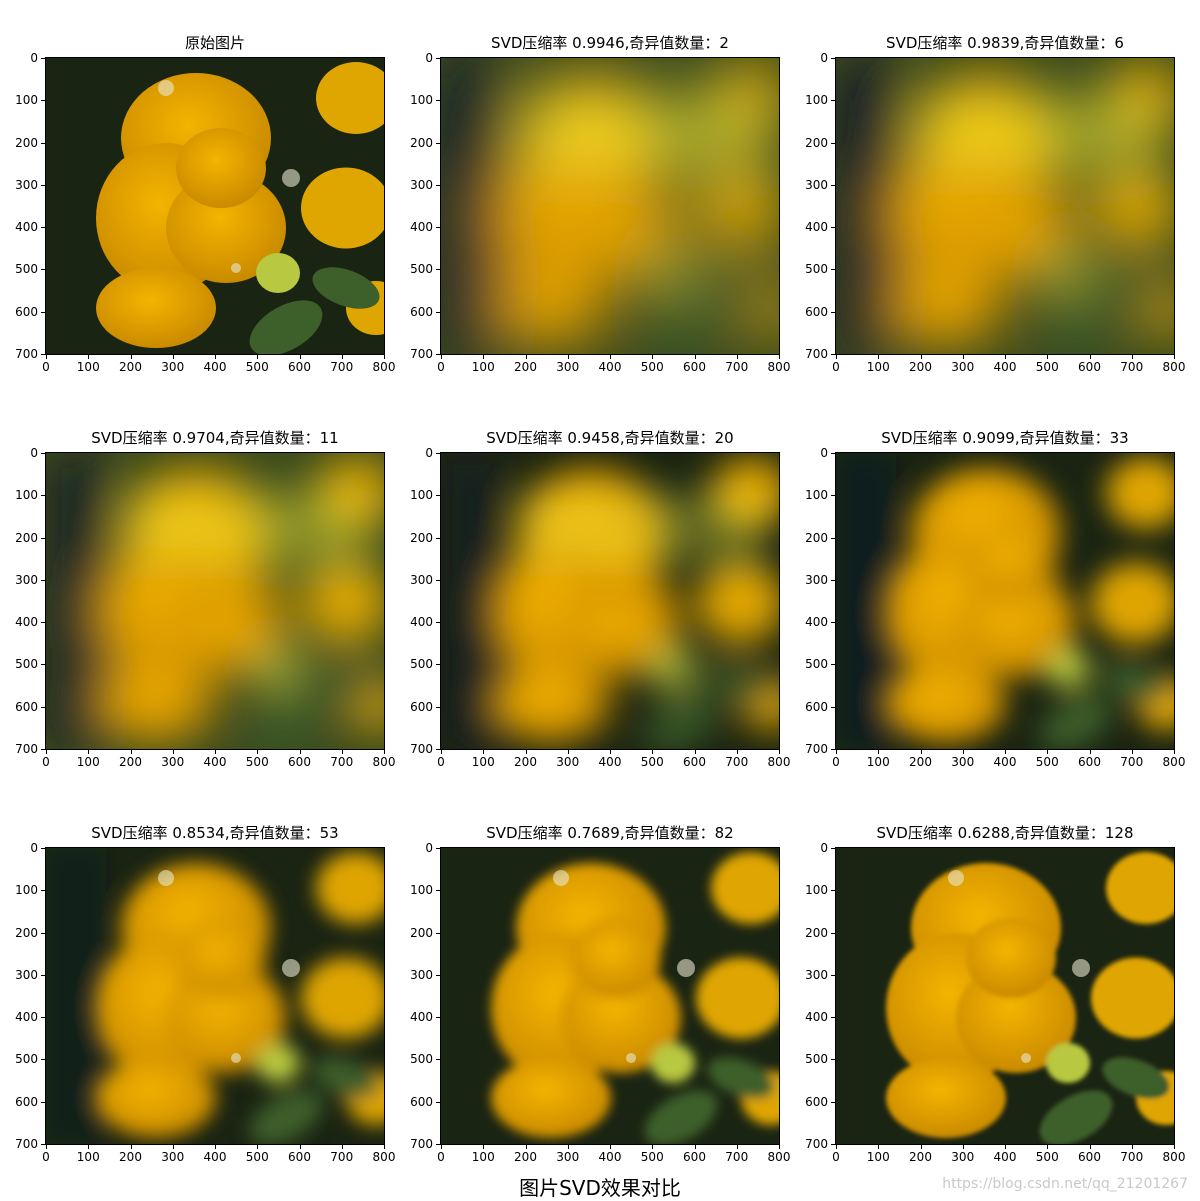 This screenshot has width=1200, height=1201. Describe the element at coordinates (215, 833) in the screenshot. I see `subplot-title: SVD压缩率 0.8534,奇异值数量：53` at that location.